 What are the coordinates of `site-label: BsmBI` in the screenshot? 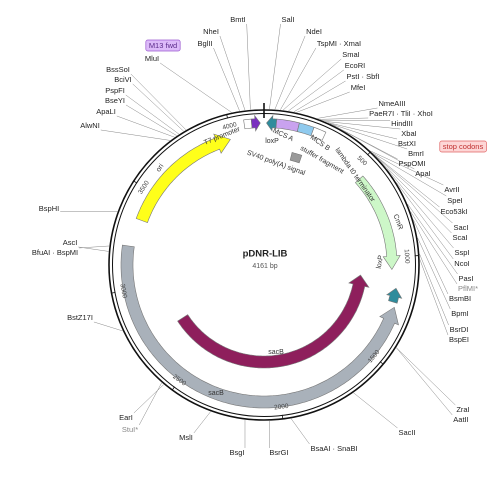 It's located at (460, 298).